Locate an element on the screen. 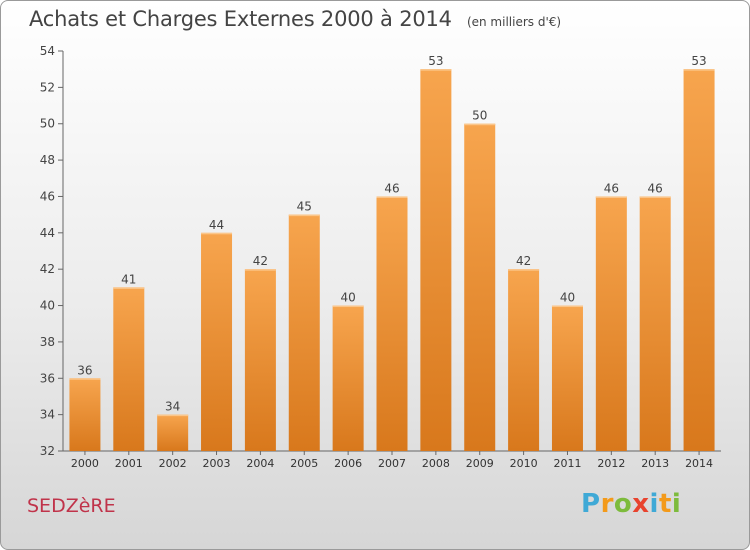 This screenshot has width=750, height=550. logo-letter: o is located at coordinates (623, 504).